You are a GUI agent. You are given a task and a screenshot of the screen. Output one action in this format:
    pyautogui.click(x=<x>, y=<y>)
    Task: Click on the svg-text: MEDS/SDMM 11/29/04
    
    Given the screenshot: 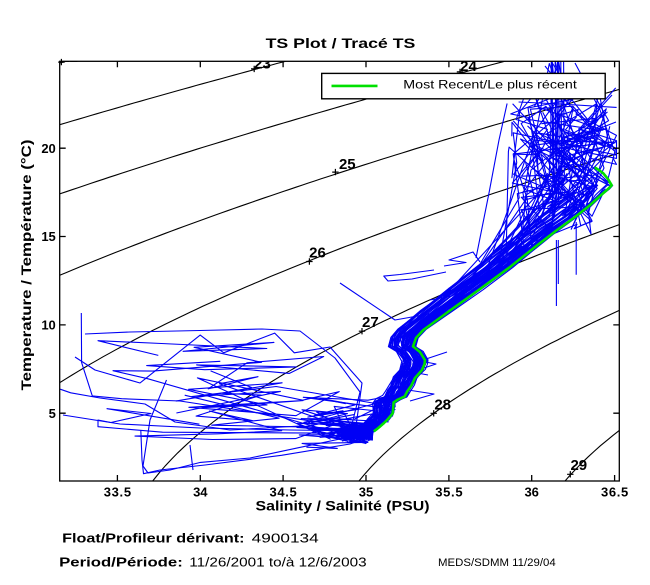 What is the action you would take?
    pyautogui.click(x=497, y=563)
    